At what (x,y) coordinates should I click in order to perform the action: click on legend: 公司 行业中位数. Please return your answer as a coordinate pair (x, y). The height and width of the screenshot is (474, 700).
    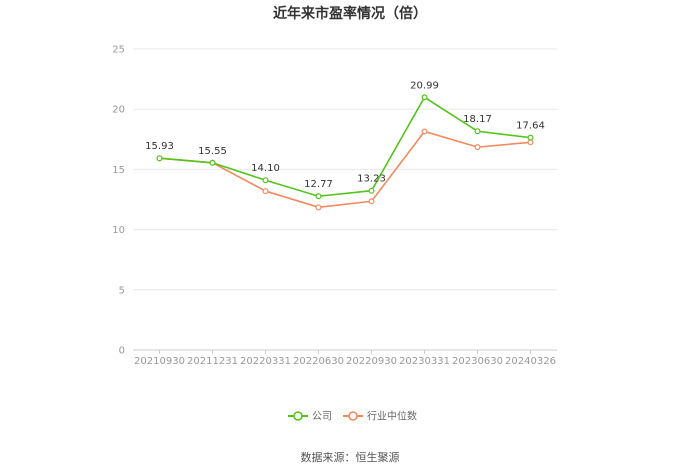
    Looking at the image, I should click on (352, 416).